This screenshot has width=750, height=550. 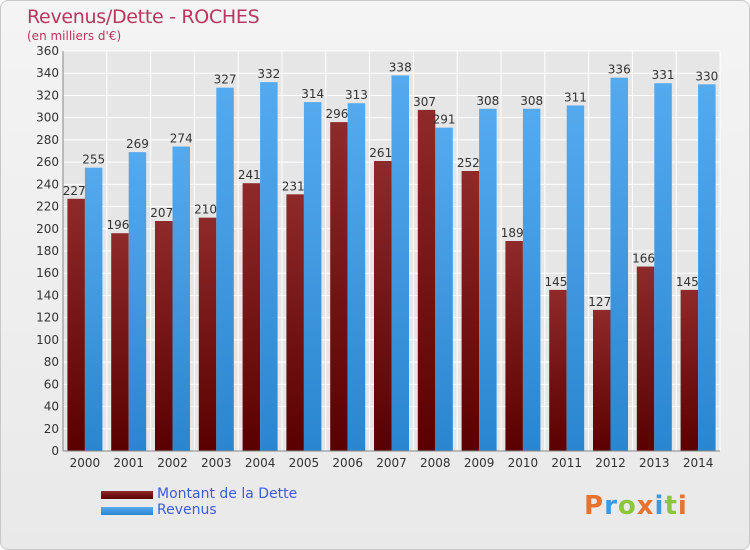 What do you see at coordinates (181, 139) in the screenshot?
I see `bar-revenus-value-label: 274` at bounding box center [181, 139].